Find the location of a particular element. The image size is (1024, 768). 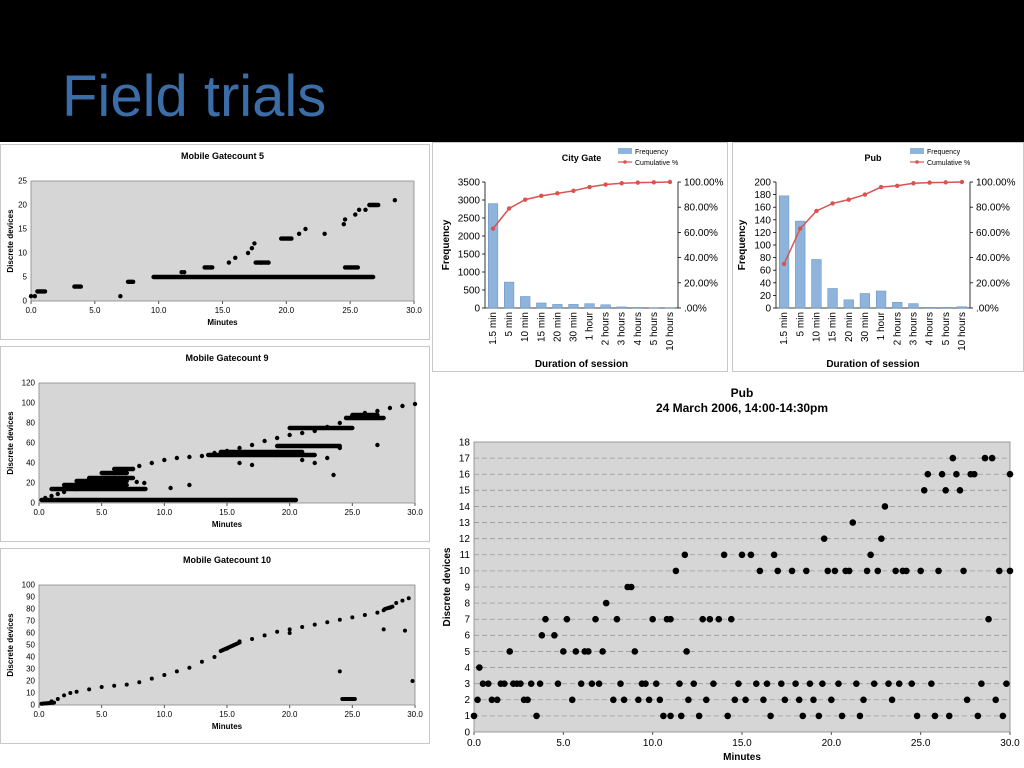

x-tick-label: 10.0 is located at coordinates (165, 512).